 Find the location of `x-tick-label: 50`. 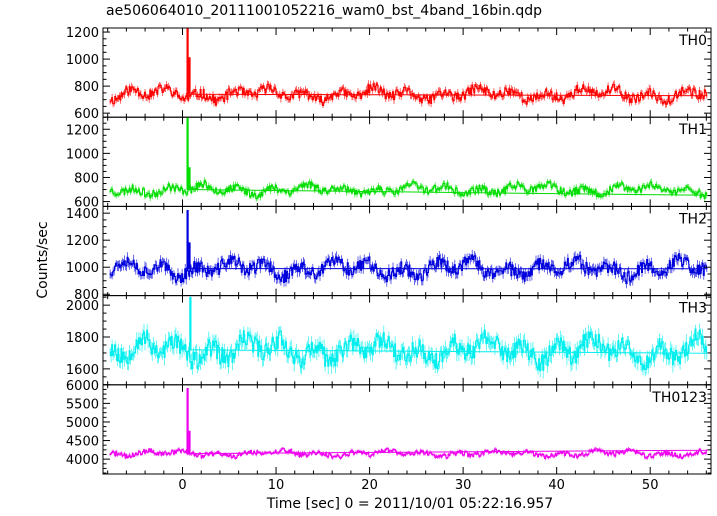

x-tick-label: 50 is located at coordinates (650, 485).